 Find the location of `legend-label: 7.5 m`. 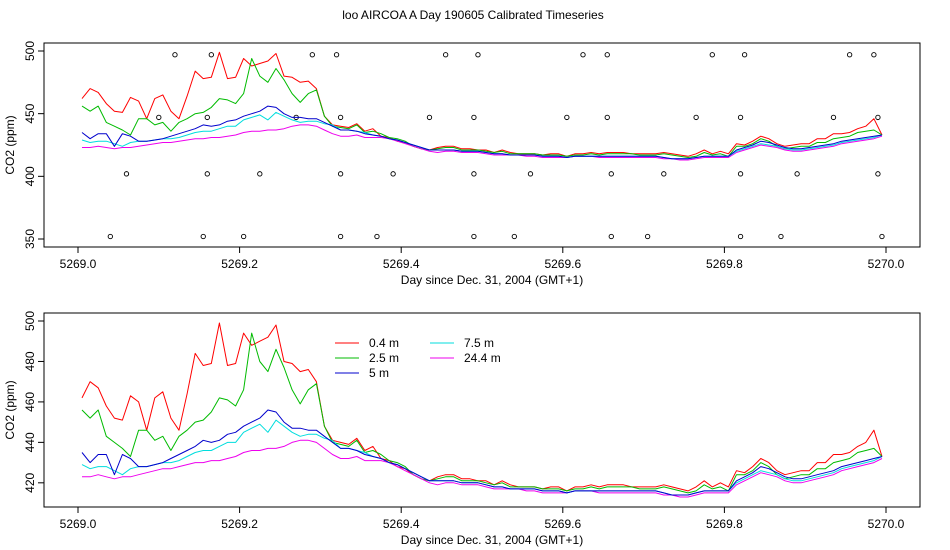

legend-label: 7.5 m is located at coordinates (479, 343).